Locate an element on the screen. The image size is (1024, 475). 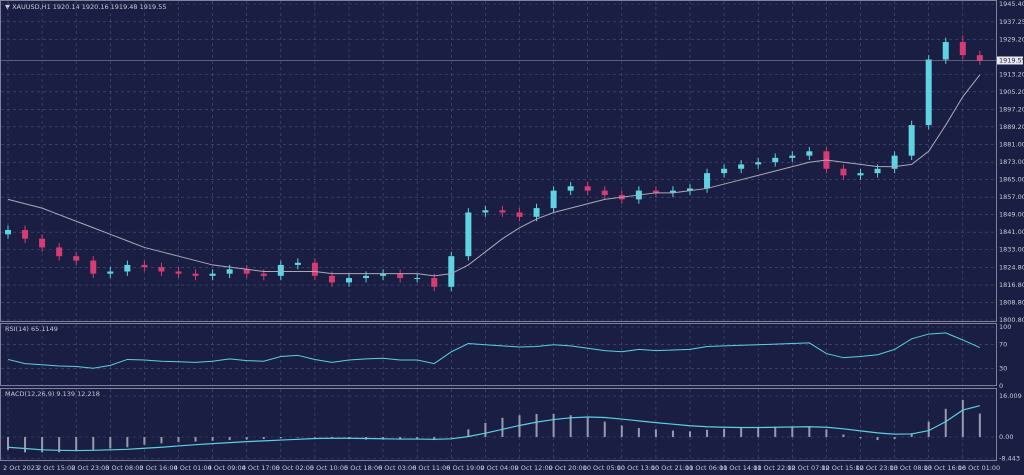
x-tick-label: 12 Oct 23:00 is located at coordinates (877, 468).